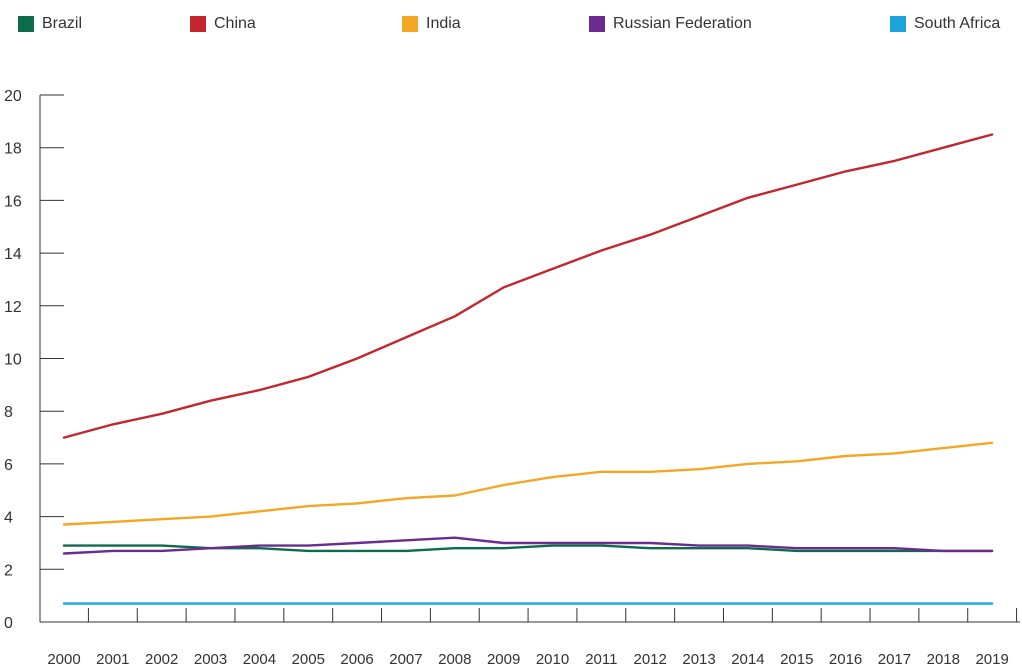  Describe the element at coordinates (210, 659) in the screenshot. I see `x-tick-label: 2003` at that location.